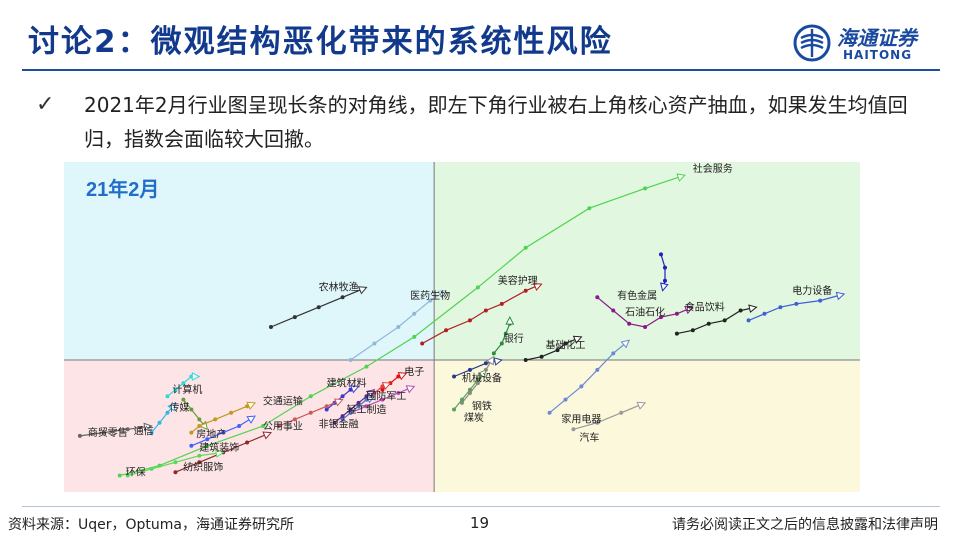  What do you see at coordinates (249, 426) in the screenshot?
I see `quadrant-bottom-left` at bounding box center [249, 426].